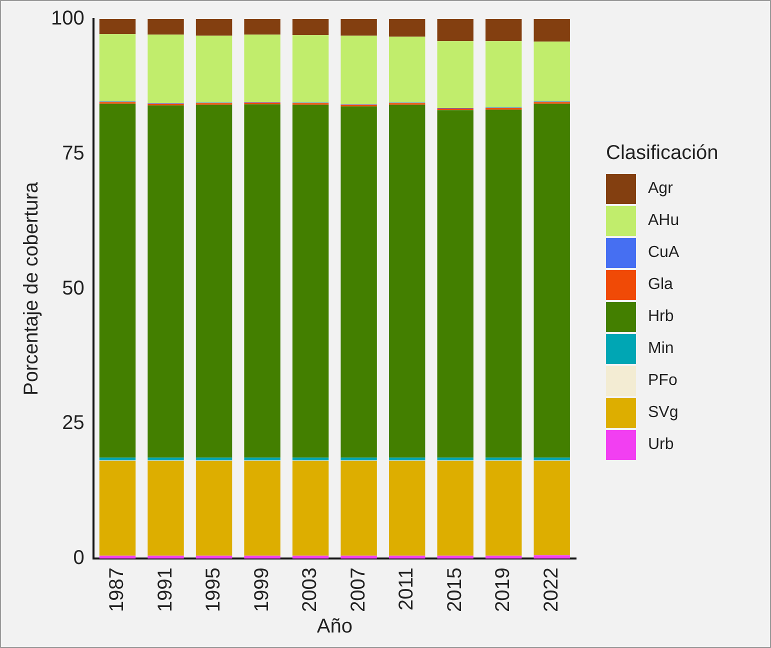  What do you see at coordinates (73, 288) in the screenshot?
I see `y-tick-label: 50` at bounding box center [73, 288].